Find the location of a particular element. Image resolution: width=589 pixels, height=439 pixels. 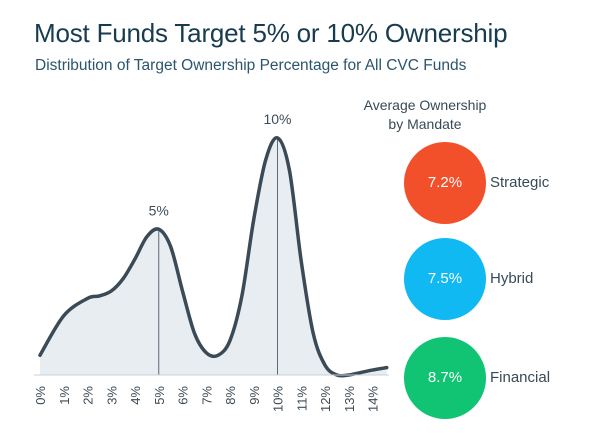

legend-title-line2: by Mandate is located at coordinates (425, 124).